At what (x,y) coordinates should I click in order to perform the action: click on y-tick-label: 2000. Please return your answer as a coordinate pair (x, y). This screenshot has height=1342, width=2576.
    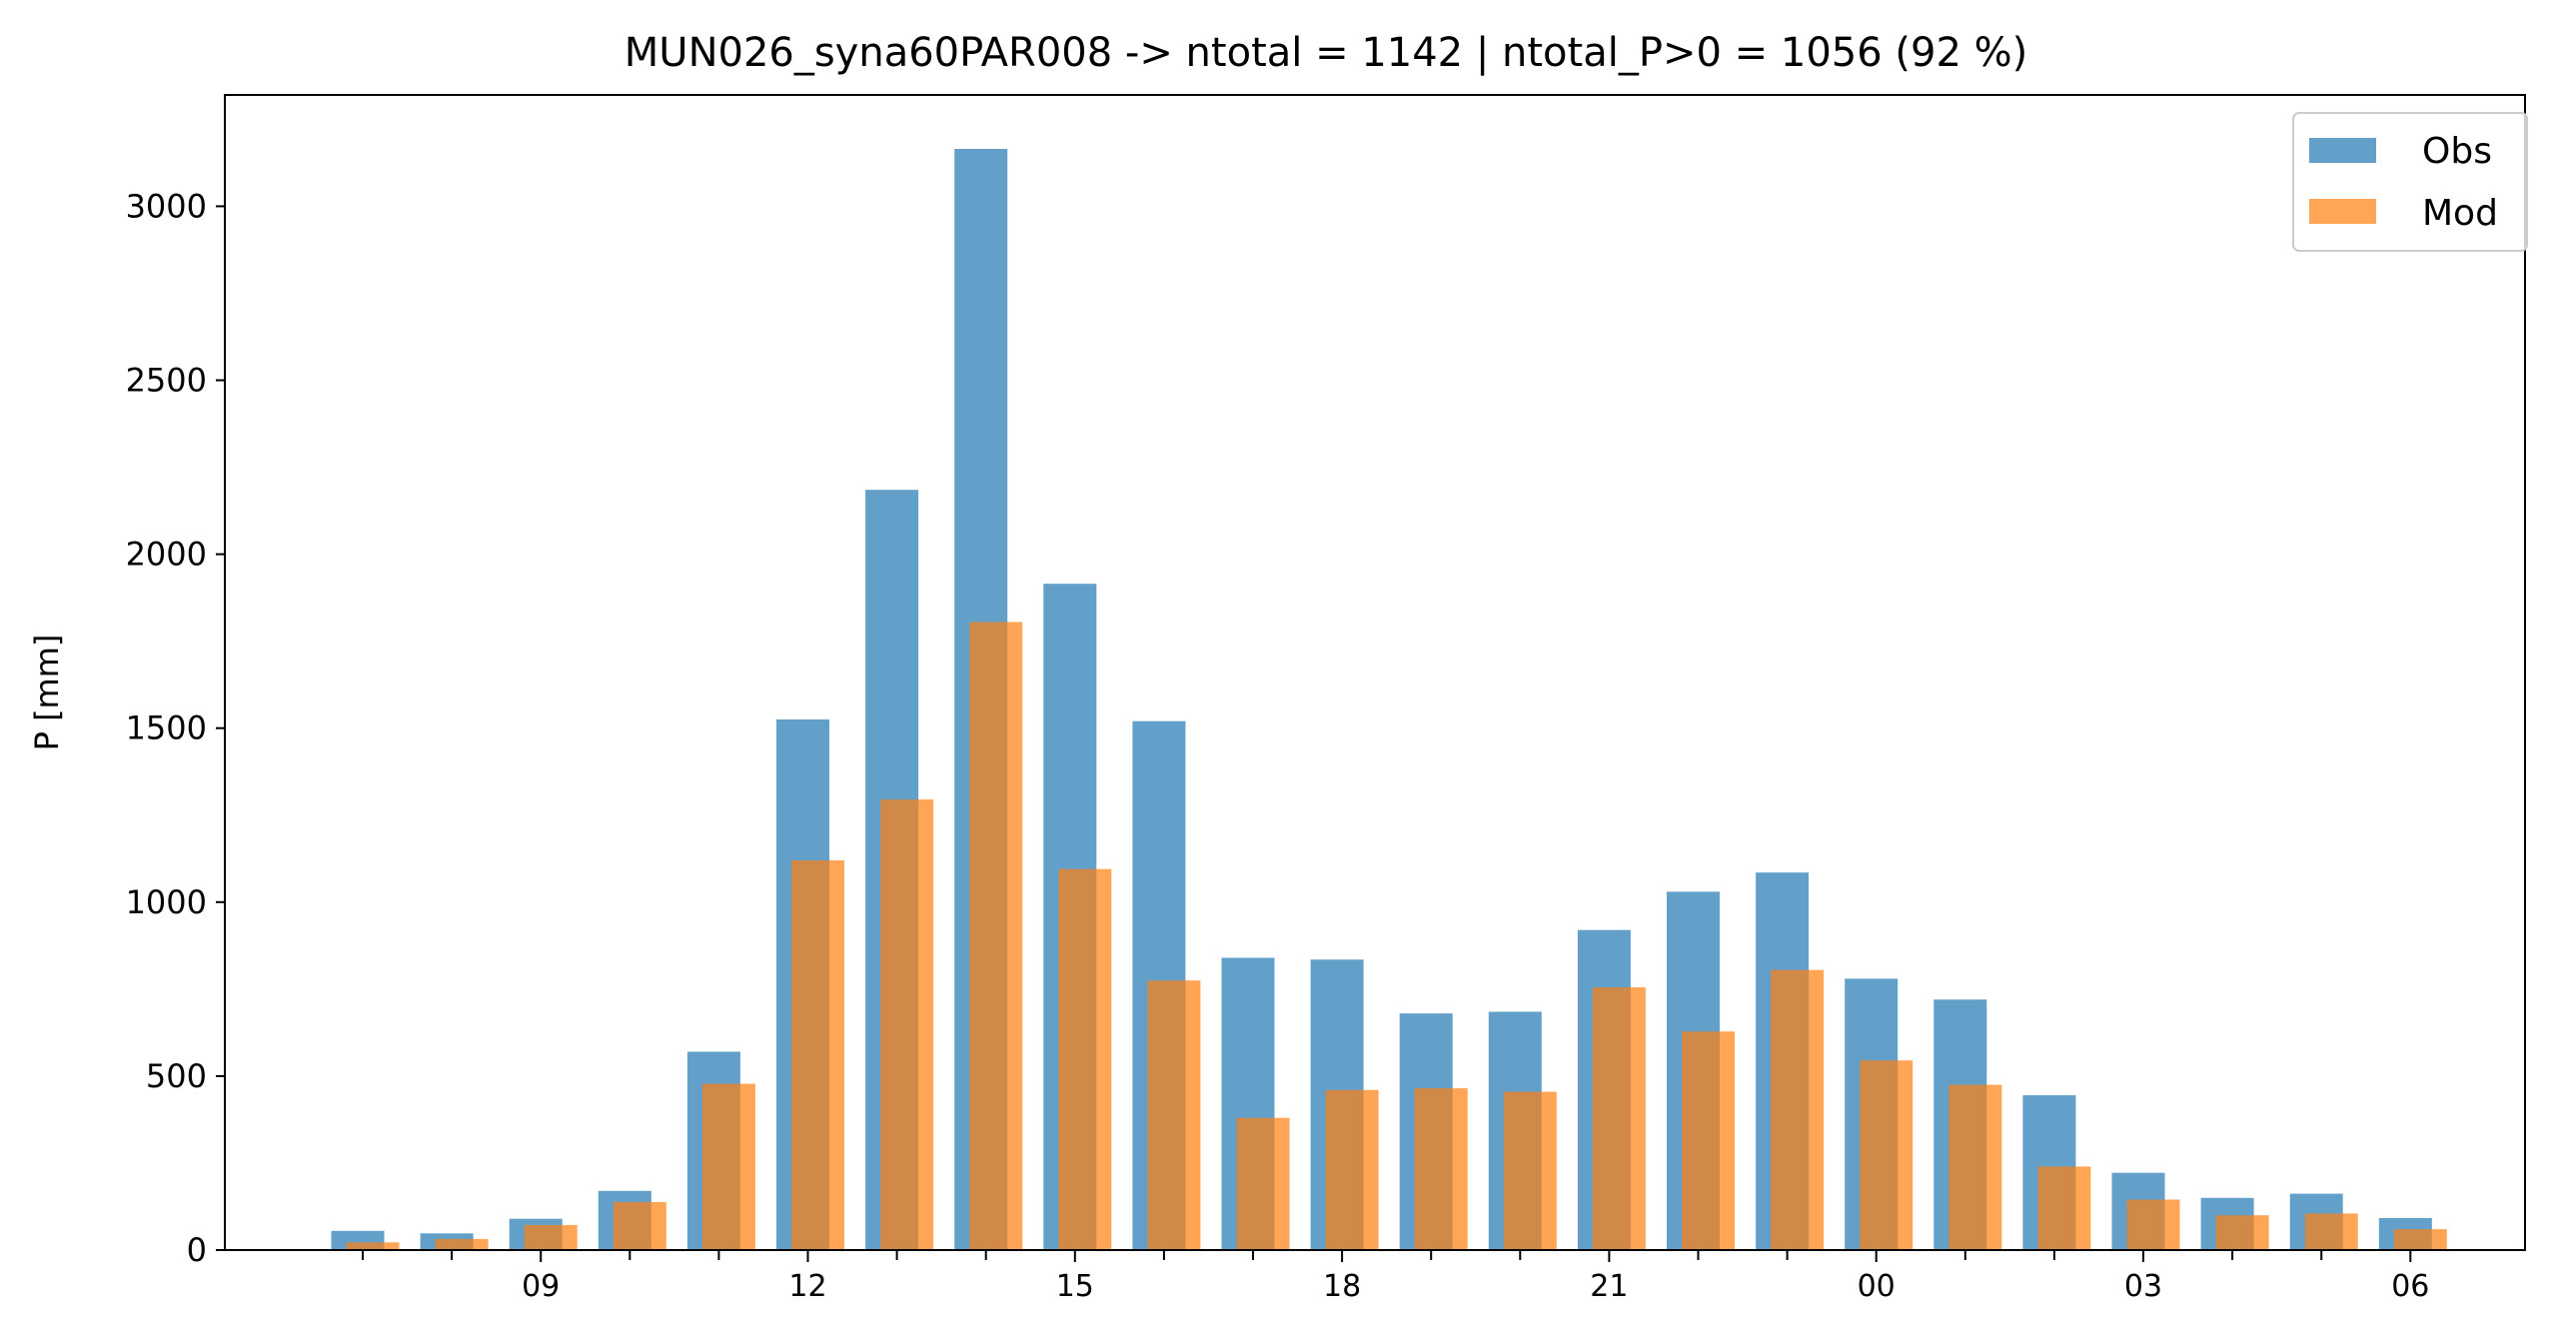
    Looking at the image, I should click on (166, 555).